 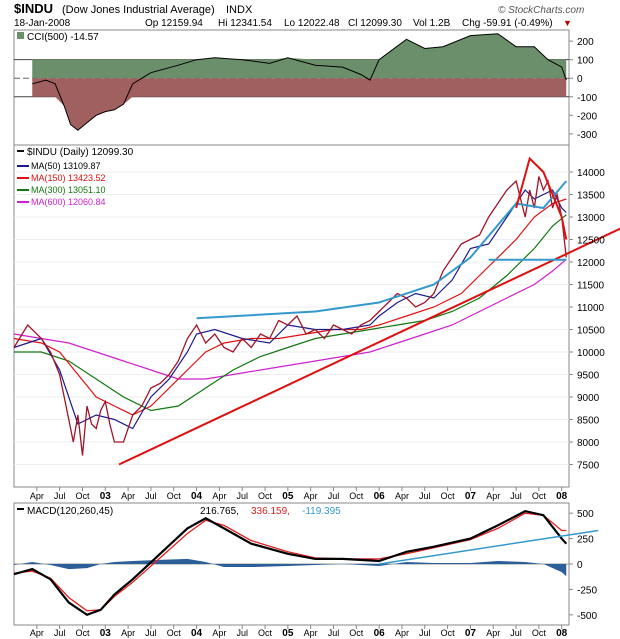 What do you see at coordinates (585, 42) in the screenshot?
I see `cci-y-tick-label: 200` at bounding box center [585, 42].